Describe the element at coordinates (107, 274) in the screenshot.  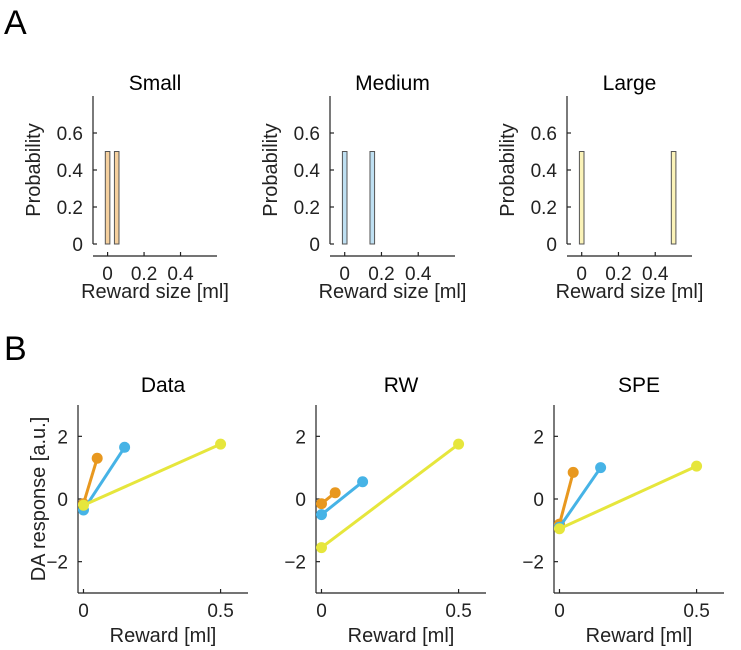
I see `chart-small-xtick-label: 0` at that location.